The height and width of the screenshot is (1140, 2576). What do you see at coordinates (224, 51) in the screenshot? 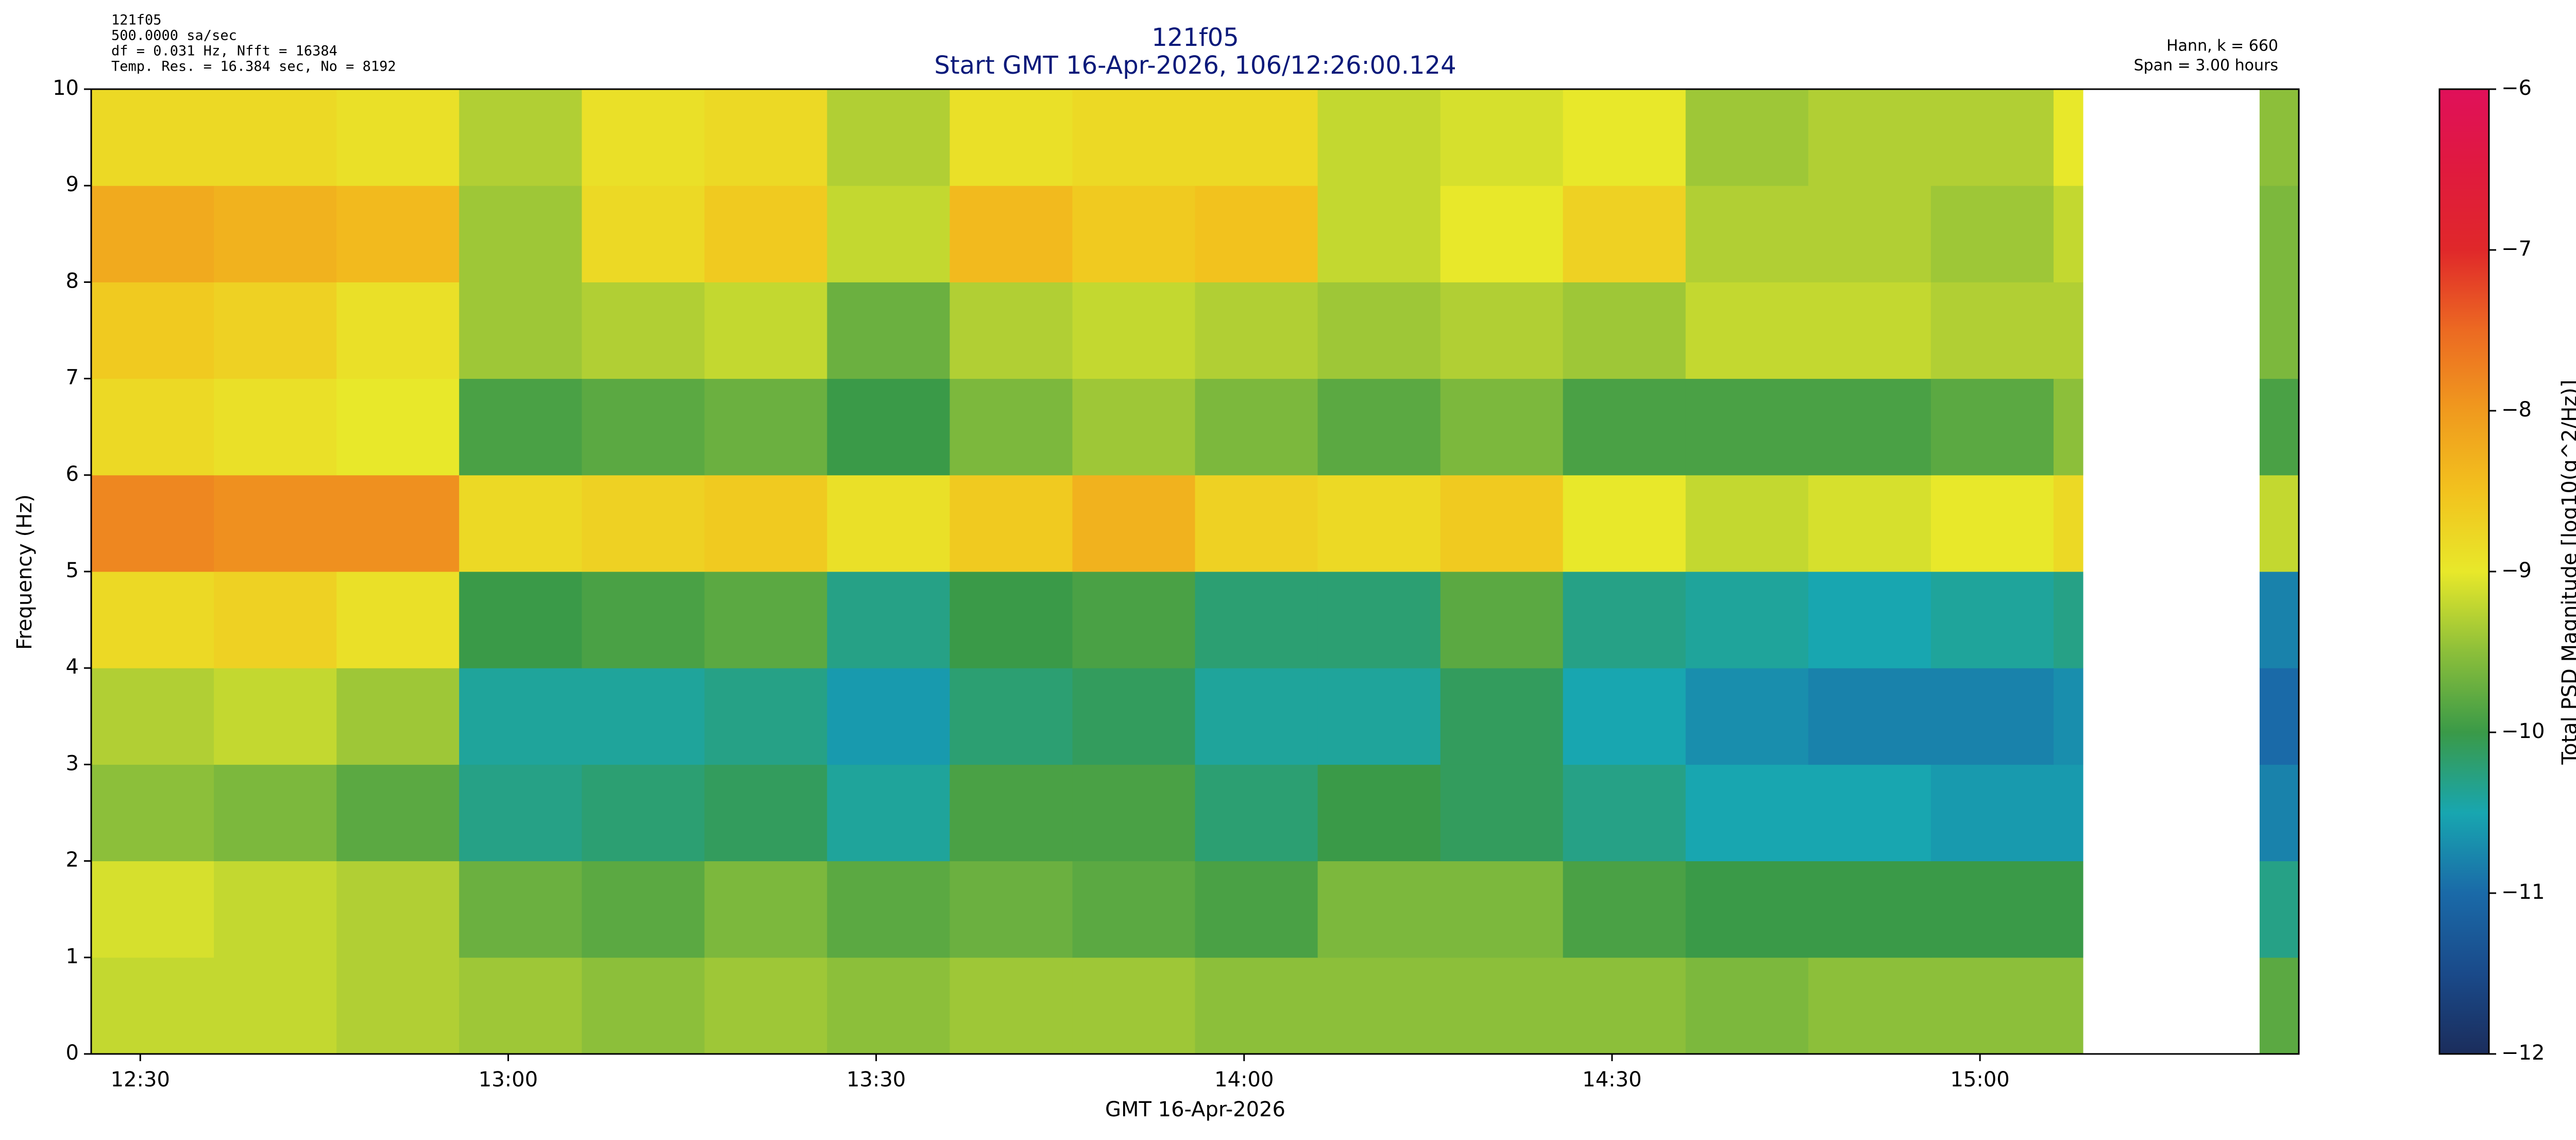
I see `header-info: df = 0.031 Hz, Nfft = 16384` at bounding box center [224, 51].